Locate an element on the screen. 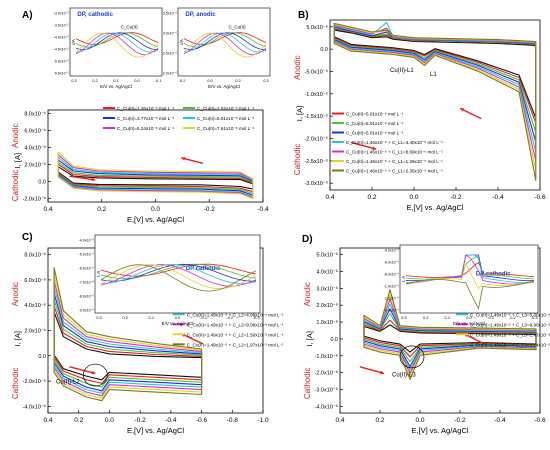 The image size is (550, 450). y-tick-label: 4.0x10⁻⁶ is located at coordinates (35, 148).